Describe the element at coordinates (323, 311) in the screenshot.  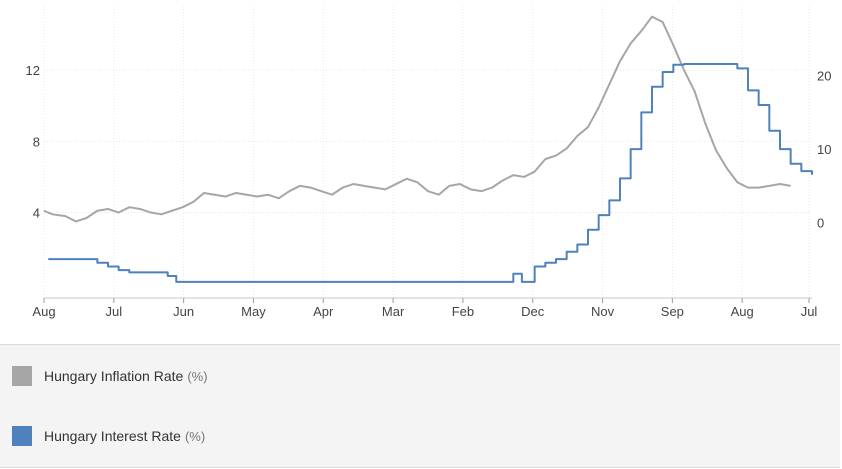
I see `x-tick-label: Apr` at that location.